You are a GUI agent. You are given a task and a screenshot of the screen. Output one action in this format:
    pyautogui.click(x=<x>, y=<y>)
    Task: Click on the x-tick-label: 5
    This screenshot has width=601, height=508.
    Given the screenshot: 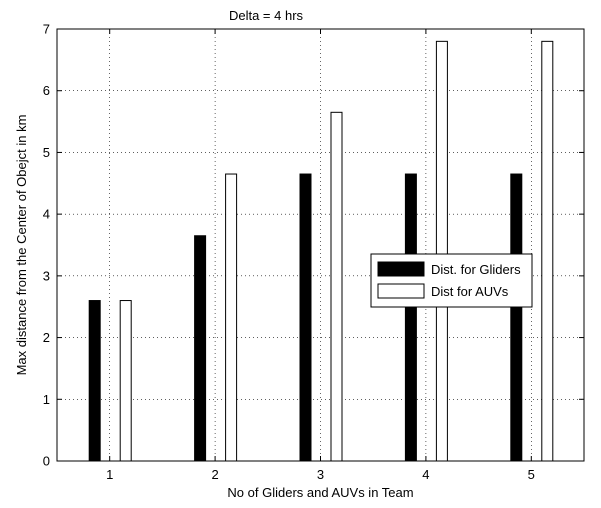 What is the action you would take?
    pyautogui.click(x=531, y=474)
    